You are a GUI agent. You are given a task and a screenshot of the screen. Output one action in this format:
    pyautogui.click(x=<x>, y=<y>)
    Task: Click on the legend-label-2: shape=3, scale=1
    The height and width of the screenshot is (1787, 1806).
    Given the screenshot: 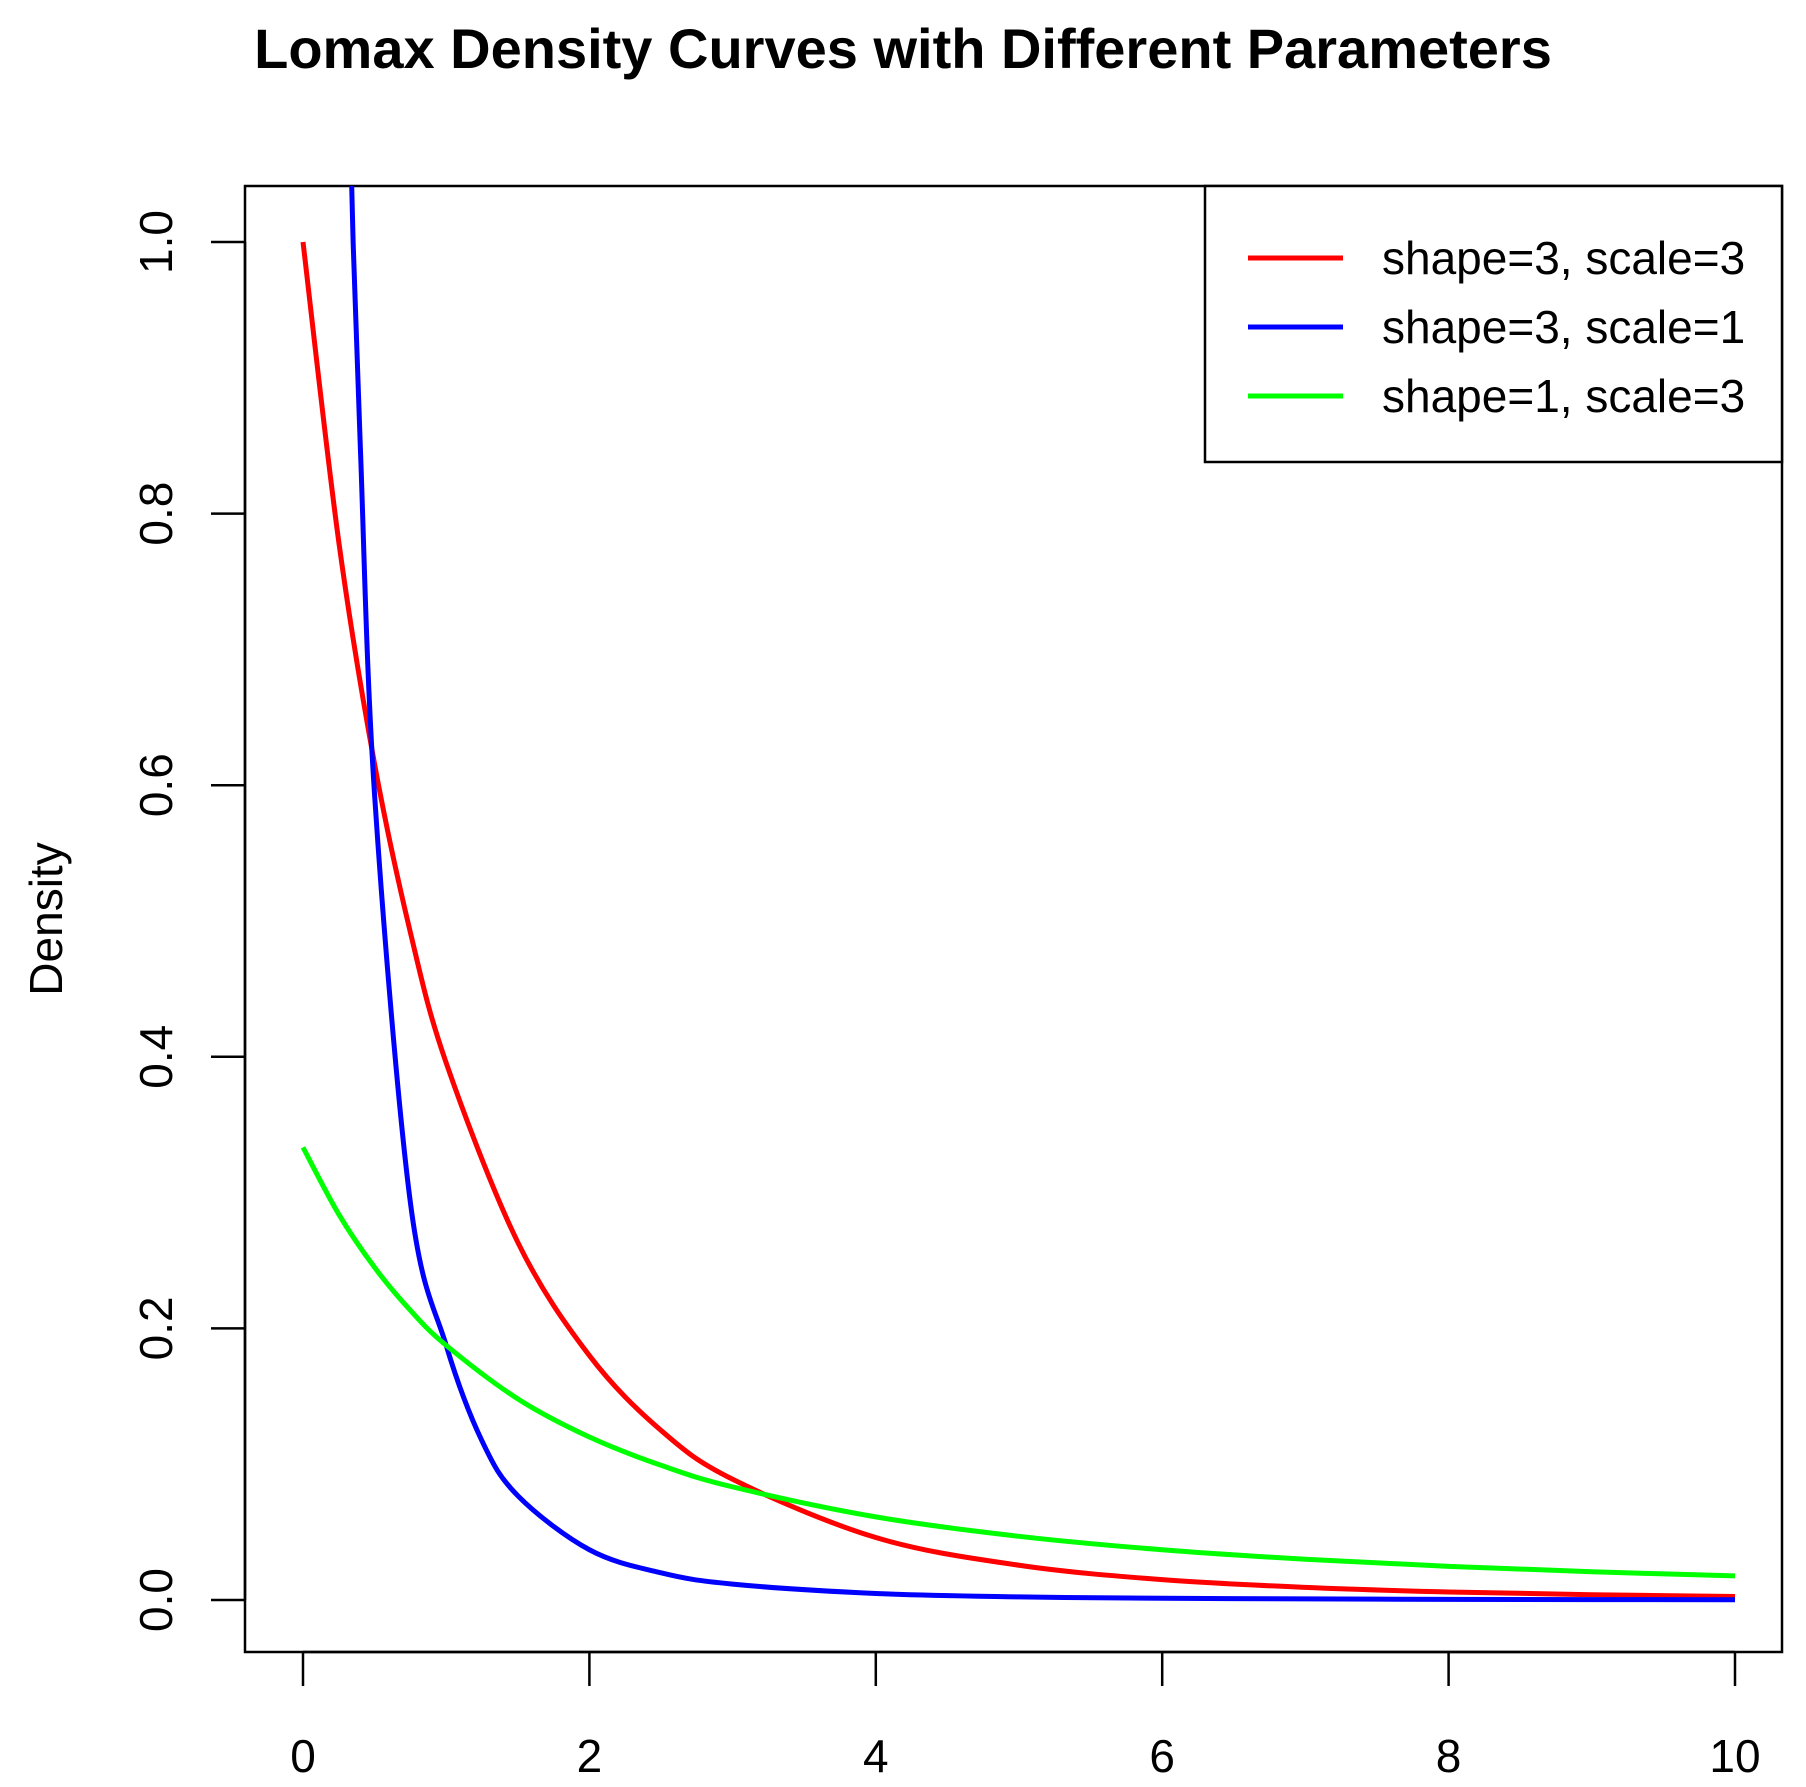 What is the action you would take?
    pyautogui.click(x=1563, y=327)
    